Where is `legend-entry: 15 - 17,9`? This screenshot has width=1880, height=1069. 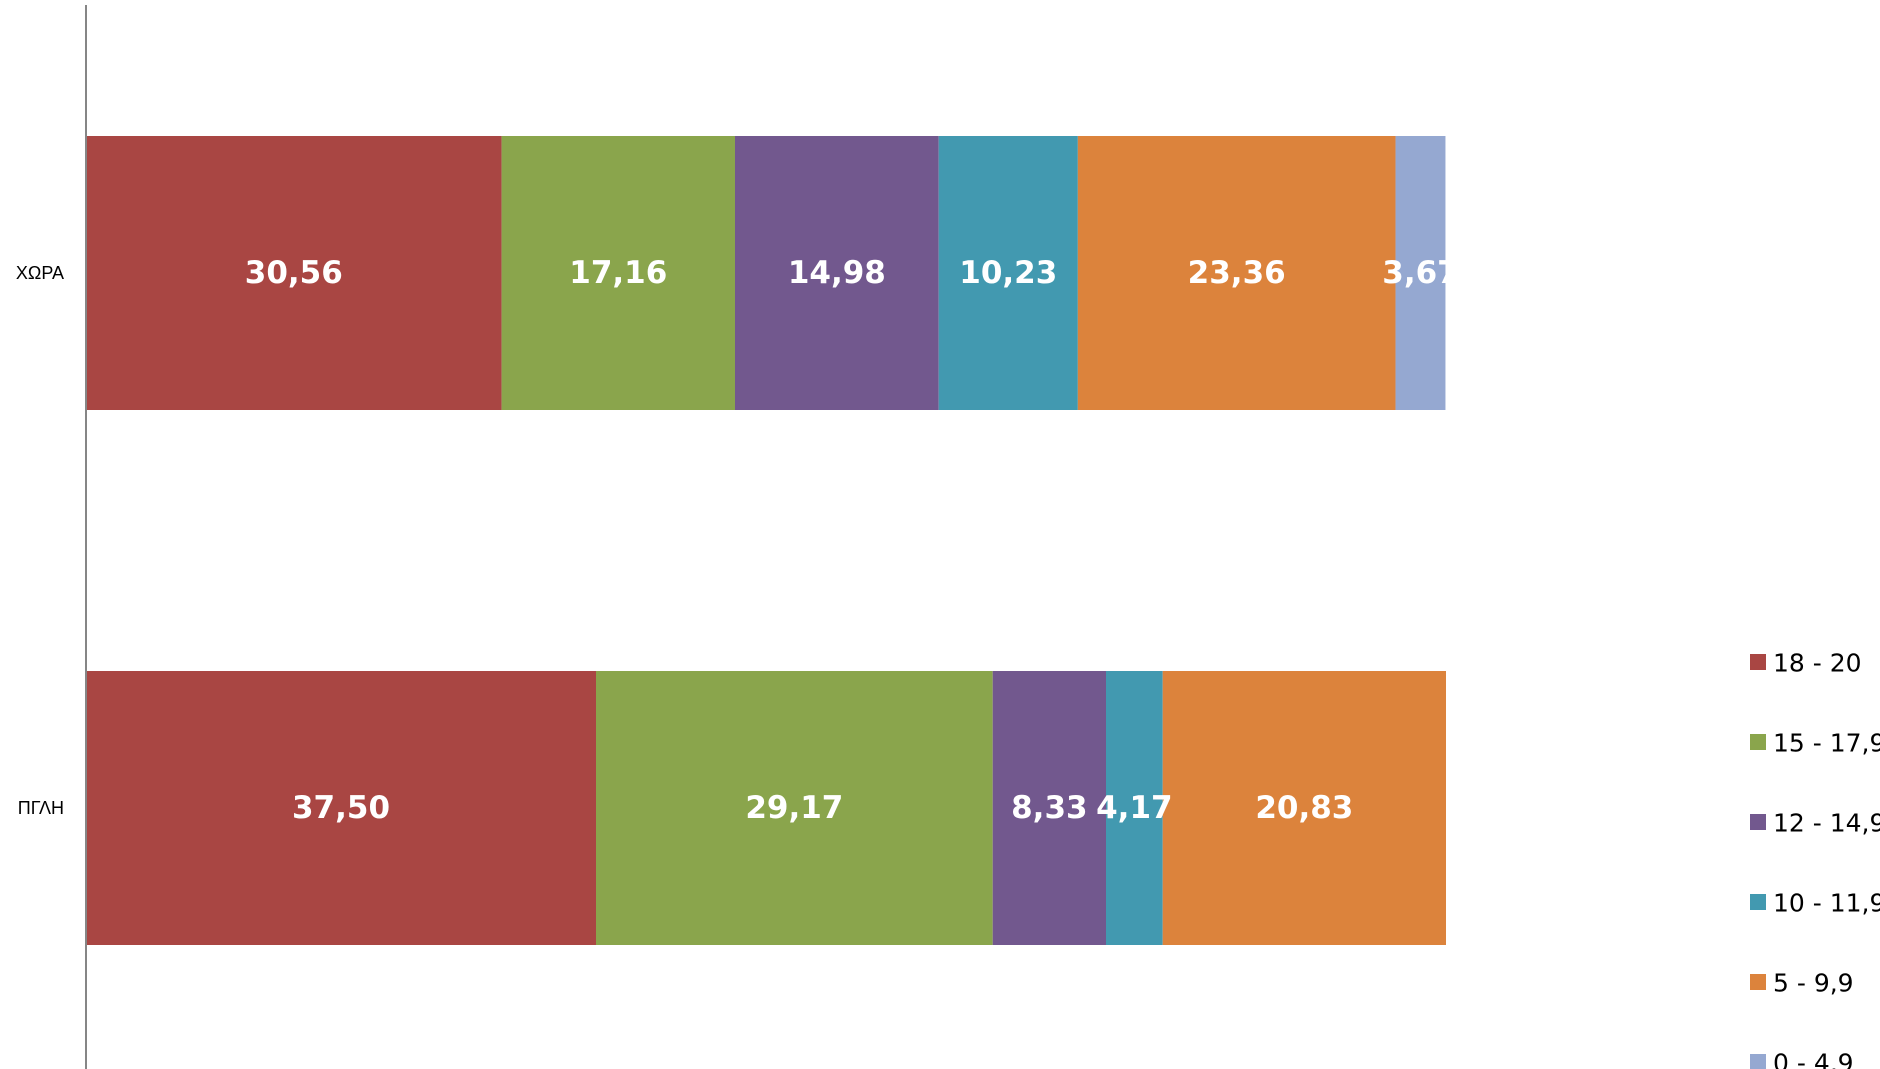
legend-entry: 15 - 17,9 is located at coordinates (1826, 743).